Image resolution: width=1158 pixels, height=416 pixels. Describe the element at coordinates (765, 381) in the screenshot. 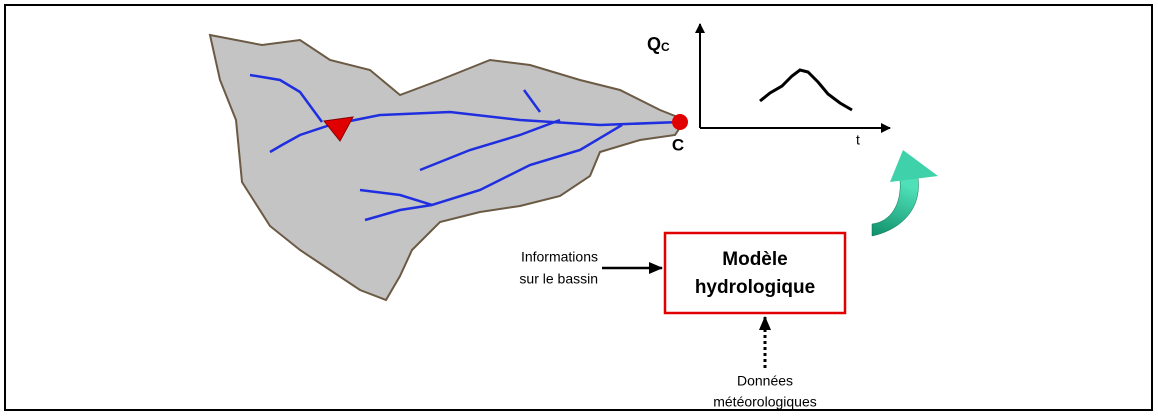

I see `meteo-label: Données` at that location.